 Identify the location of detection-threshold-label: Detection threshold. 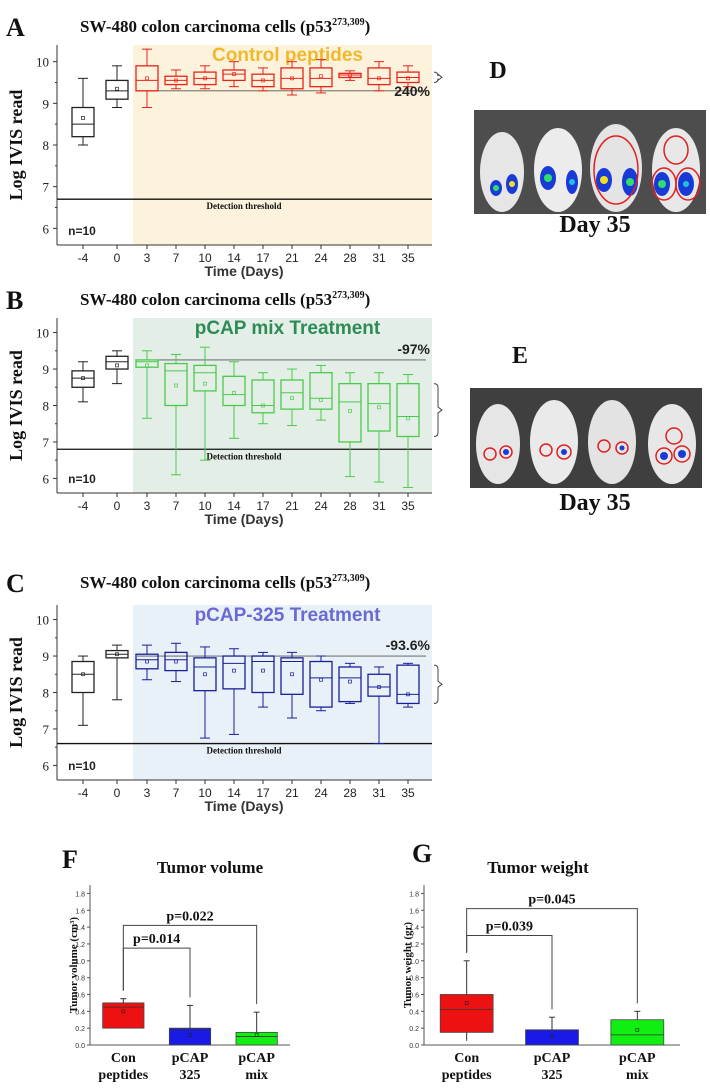
(243, 456).